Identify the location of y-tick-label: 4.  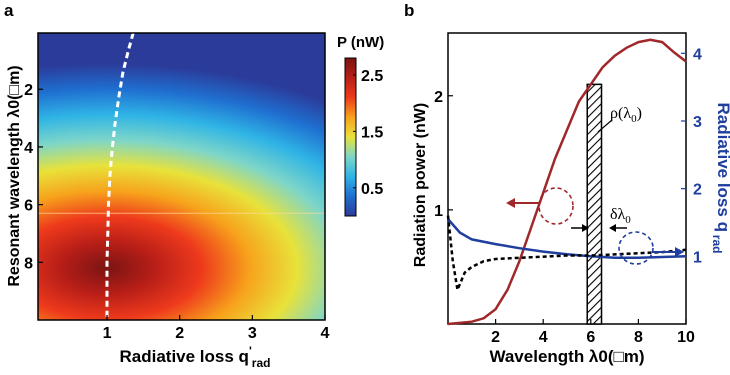
(28, 148).